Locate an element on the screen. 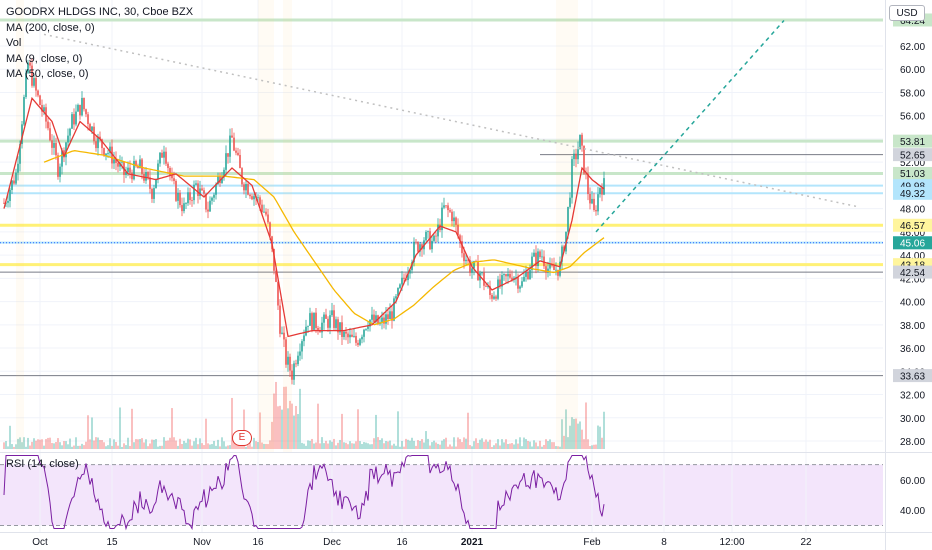 The image size is (932, 550). earnings-marker: E is located at coordinates (242, 438).